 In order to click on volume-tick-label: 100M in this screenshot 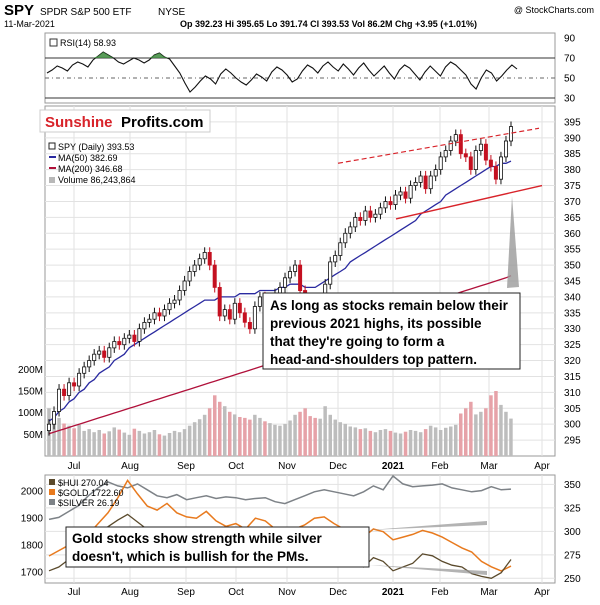, I will do `click(30, 413)`.